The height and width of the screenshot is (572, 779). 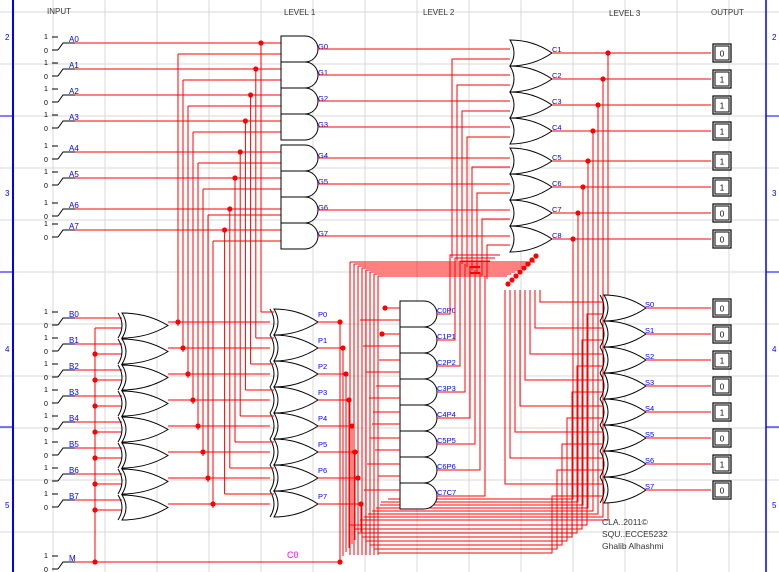 I want to click on input-switch-b2: B2, so click(x=74, y=366).